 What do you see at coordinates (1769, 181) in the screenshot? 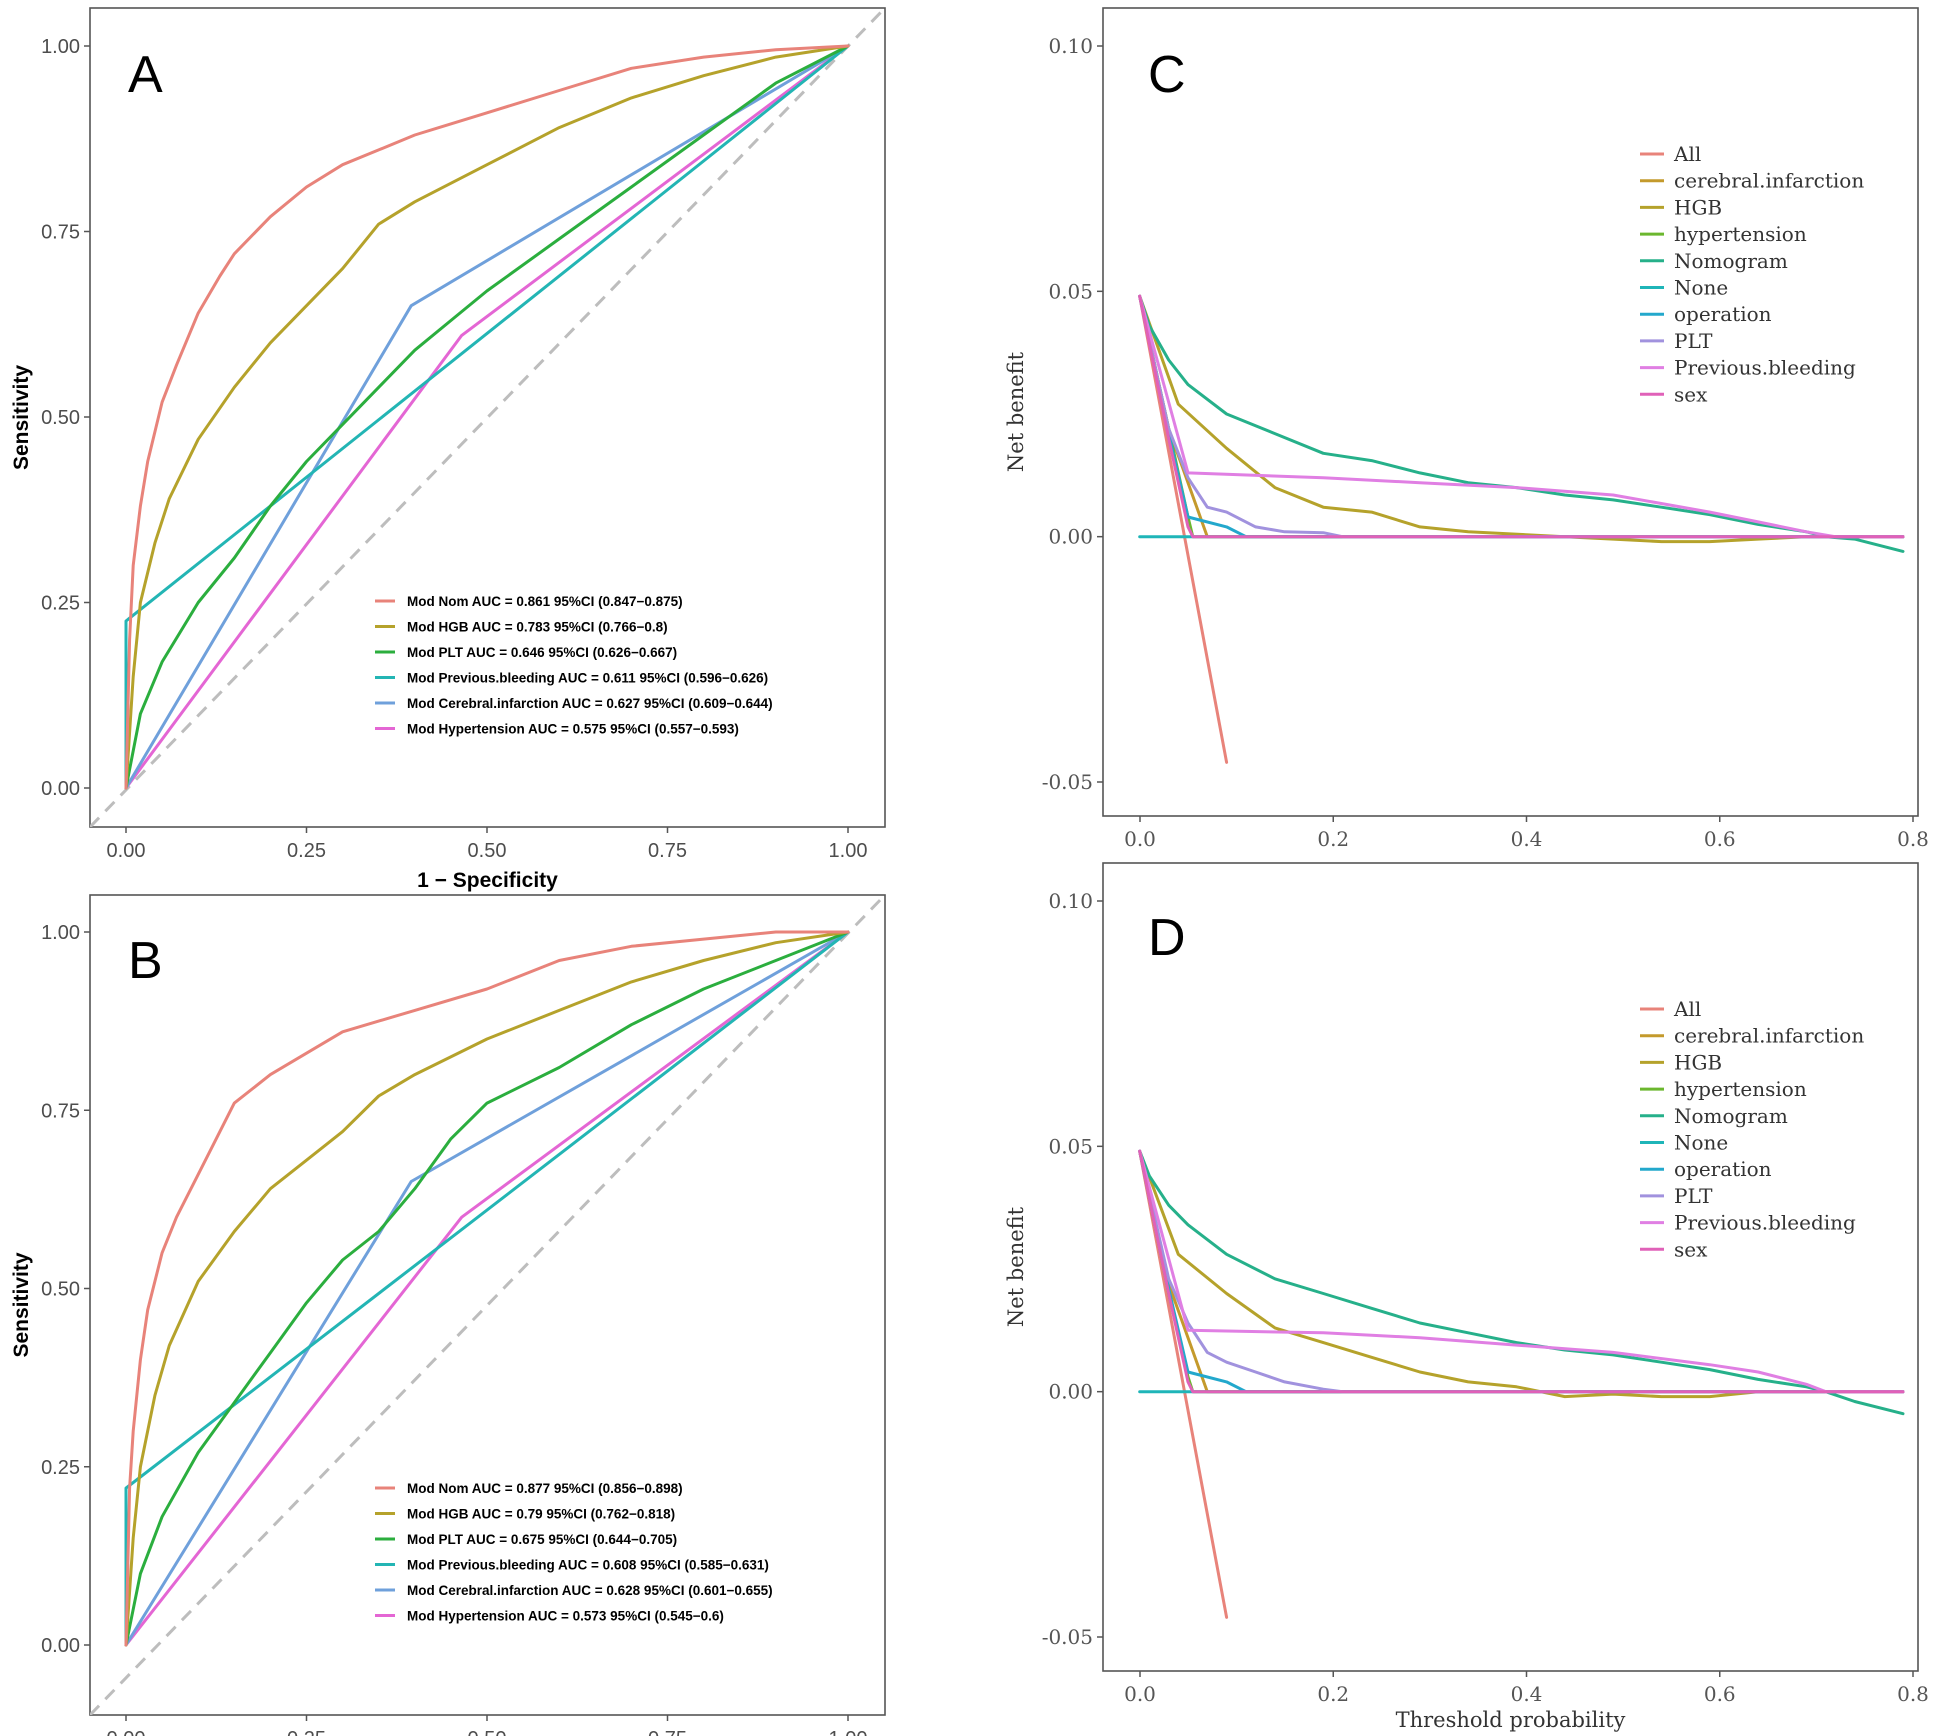
I see `legend-label: cerebral.infarction` at bounding box center [1769, 181].